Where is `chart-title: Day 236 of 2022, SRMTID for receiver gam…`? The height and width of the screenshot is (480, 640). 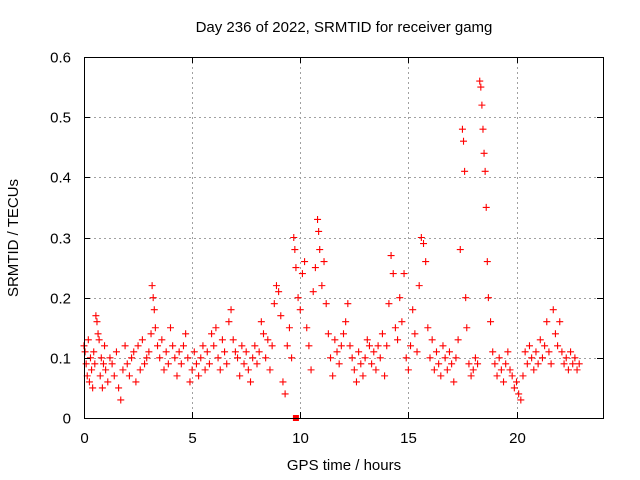
chart-title: Day 236 of 2022, SRMTID for receiver gam… is located at coordinates (344, 27).